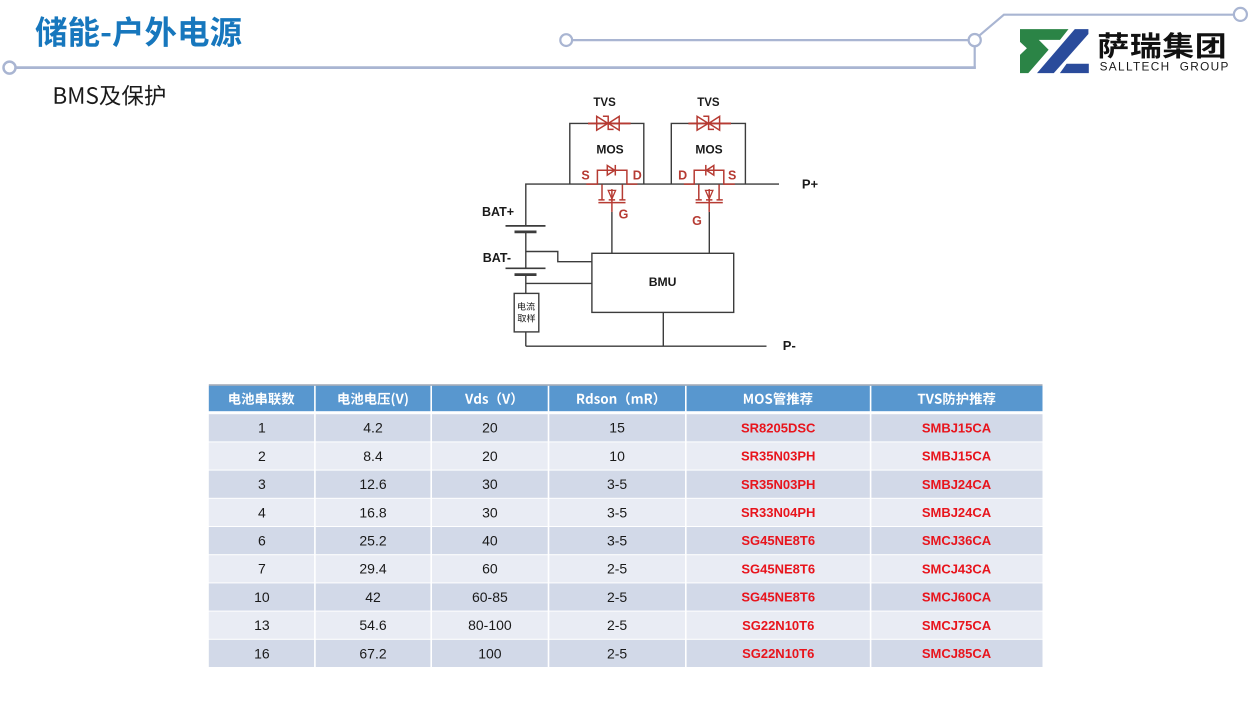 The width and height of the screenshot is (1257, 705). Describe the element at coordinates (490, 625) in the screenshot. I see `svg-text: 80-100` at that location.